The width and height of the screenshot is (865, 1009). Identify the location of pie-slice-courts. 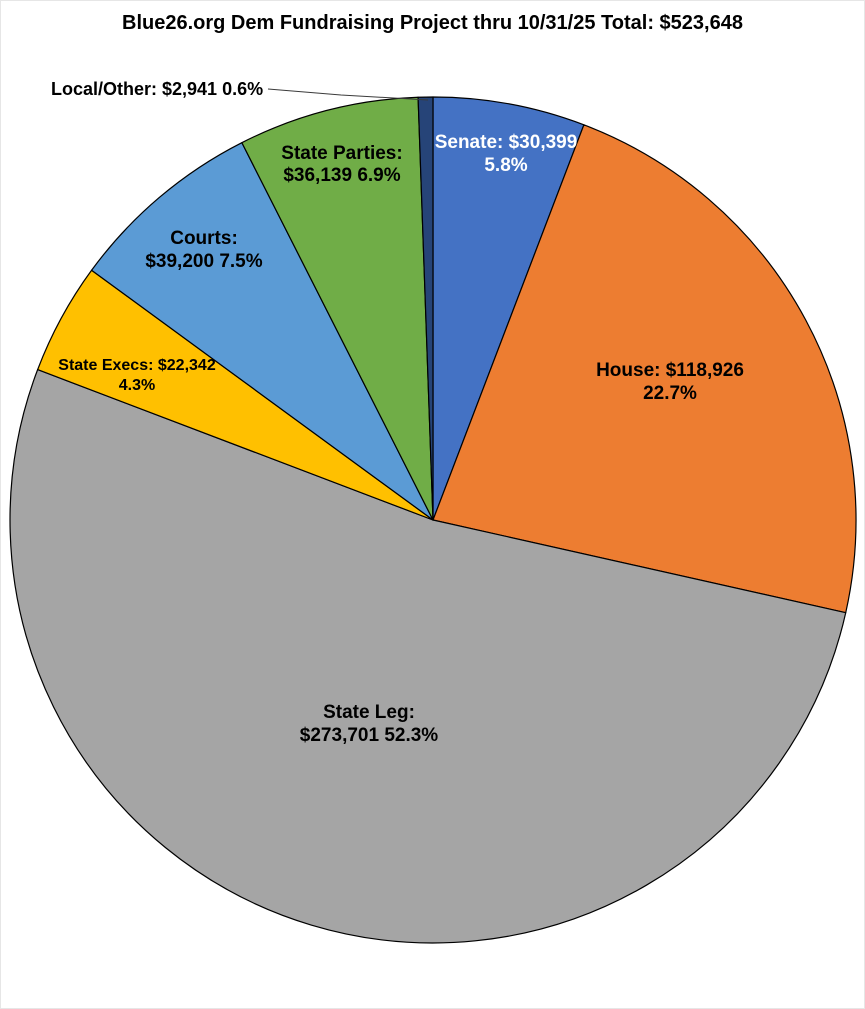
(262, 331).